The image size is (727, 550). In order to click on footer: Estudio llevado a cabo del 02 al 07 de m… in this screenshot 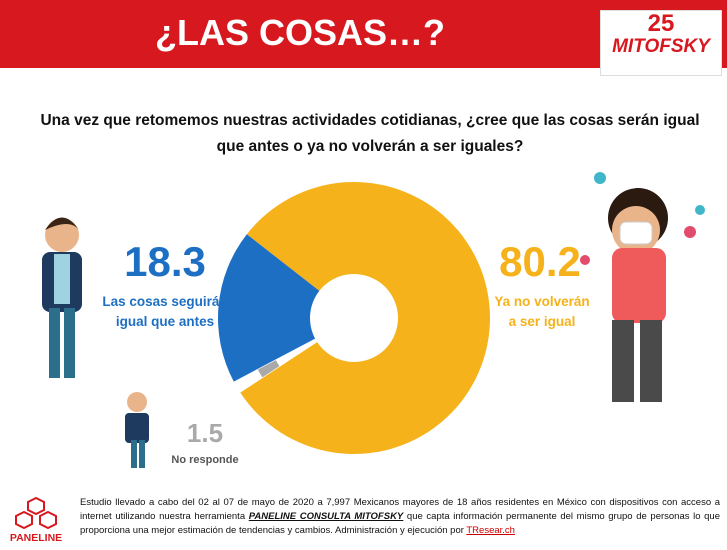, I will do `click(400, 517)`.